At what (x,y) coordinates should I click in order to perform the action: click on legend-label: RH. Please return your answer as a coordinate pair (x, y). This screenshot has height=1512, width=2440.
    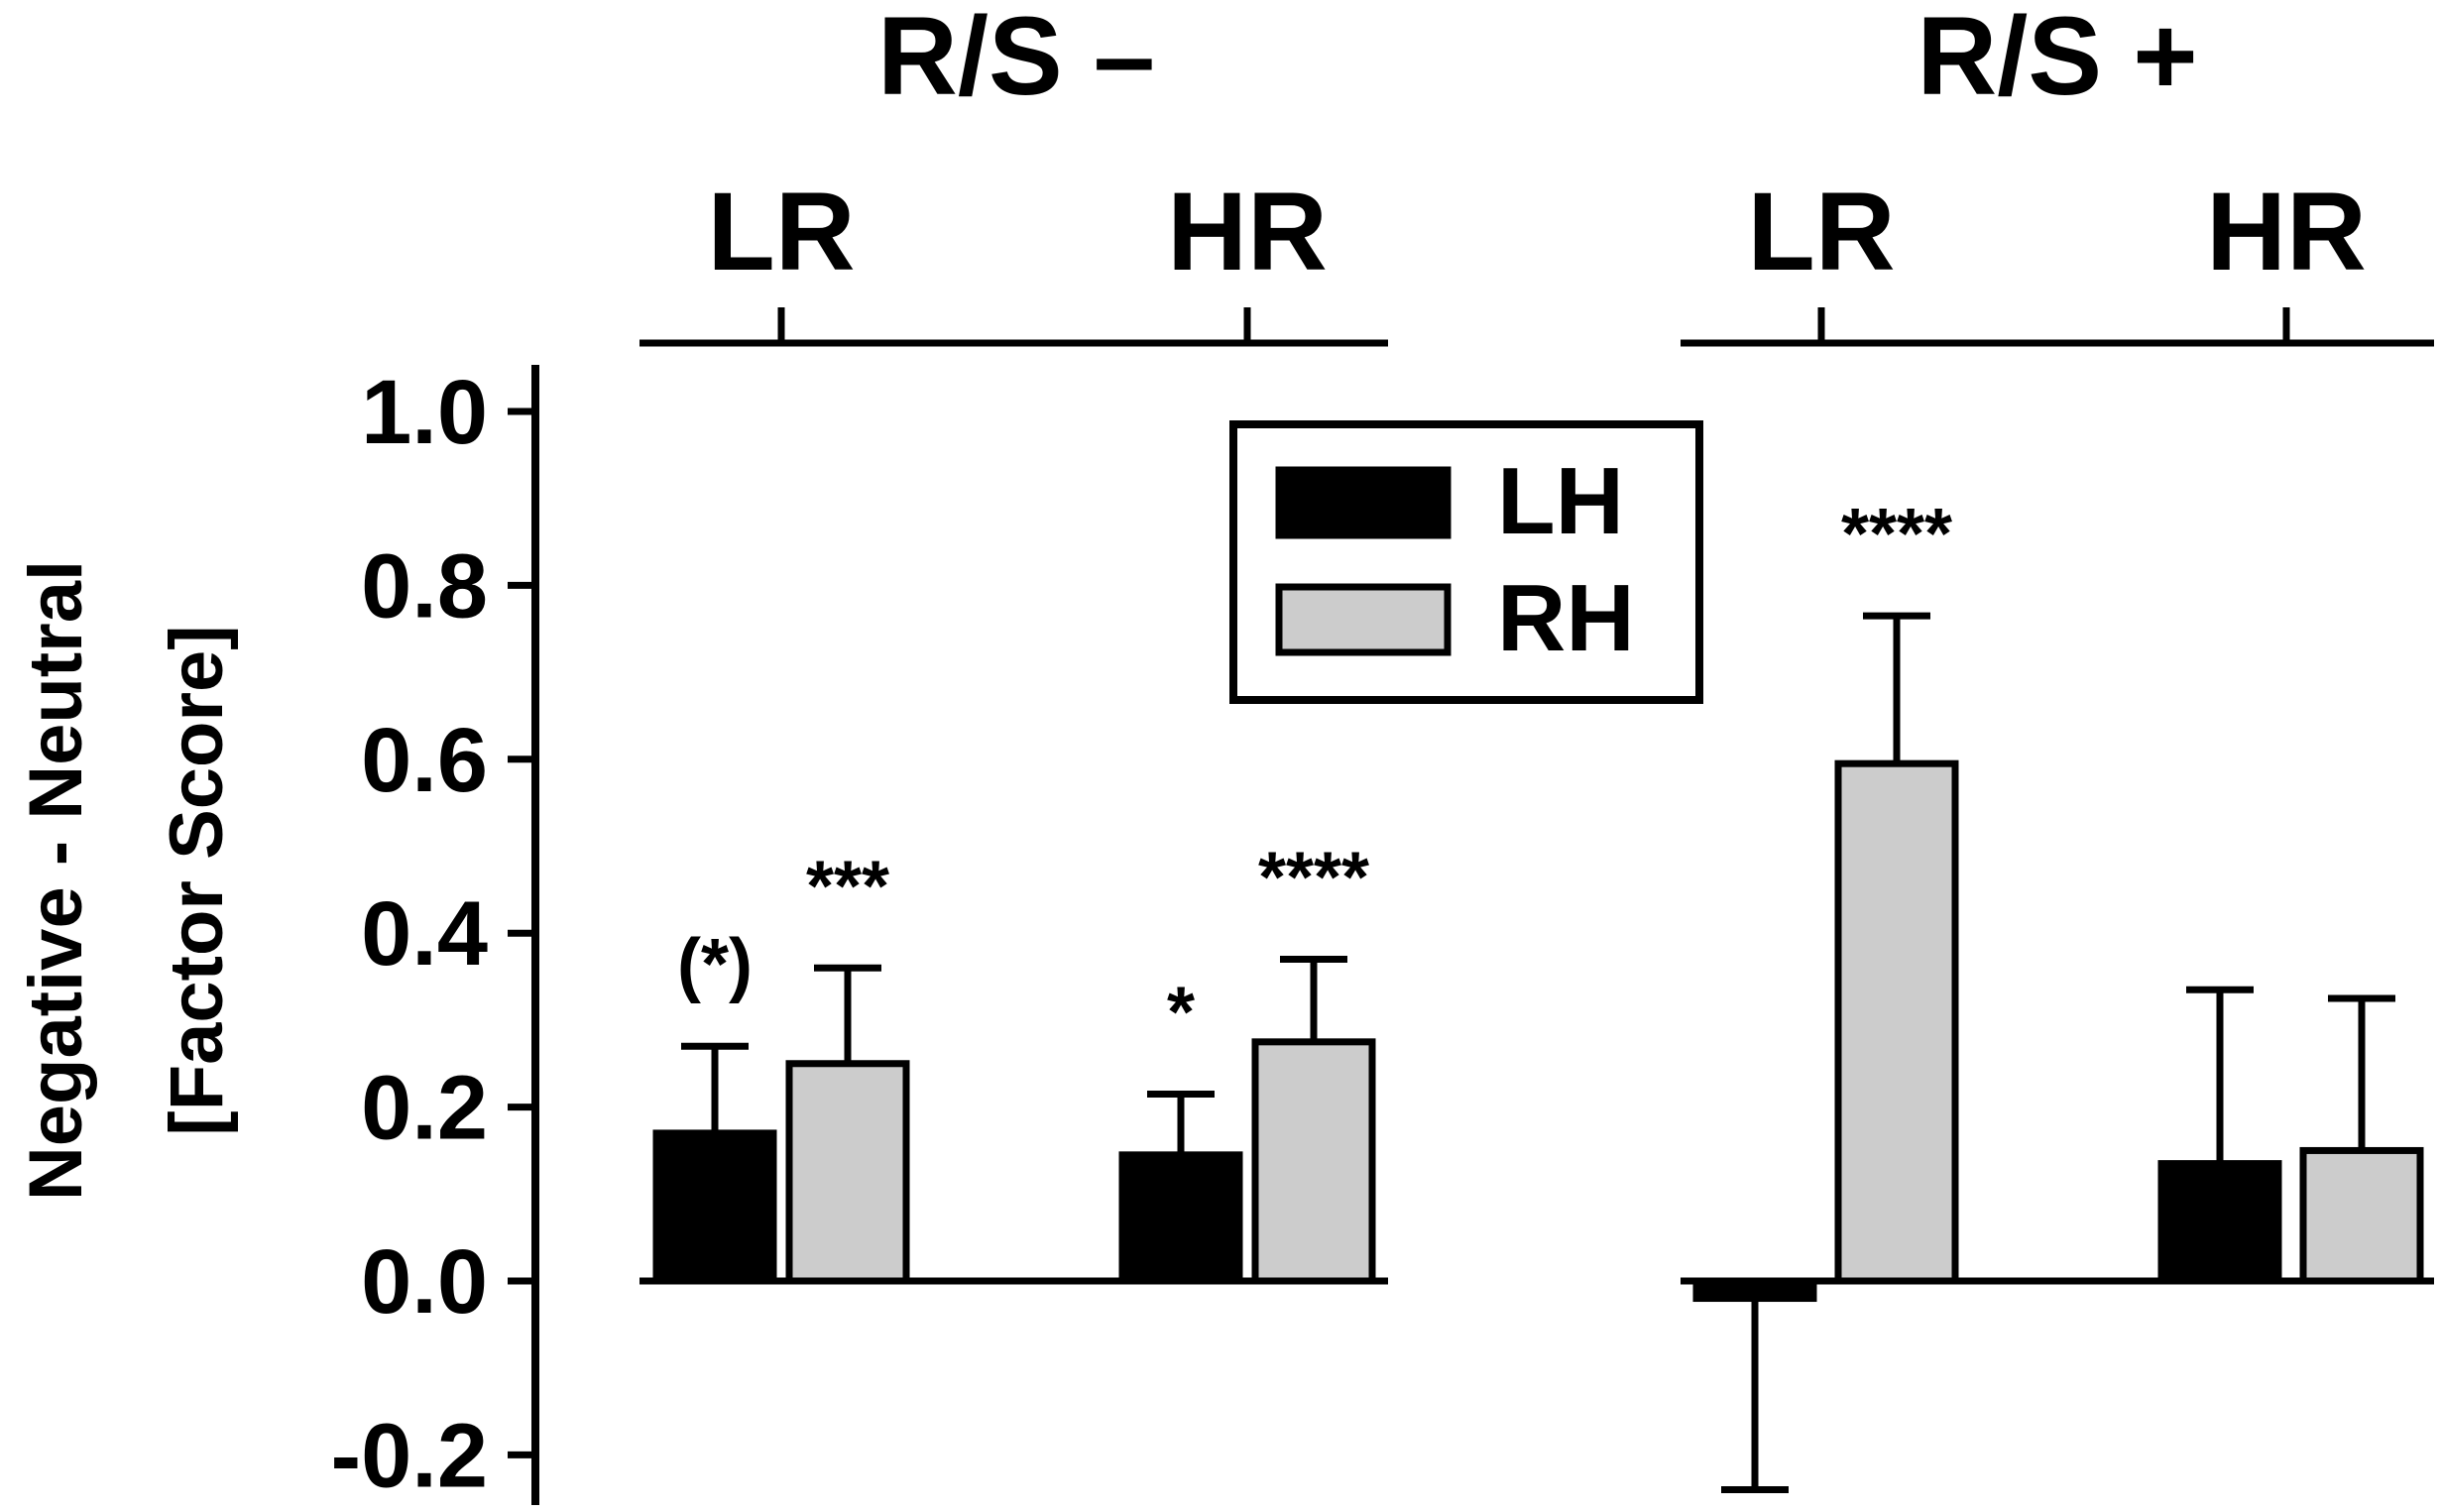
    Looking at the image, I should click on (1566, 618).